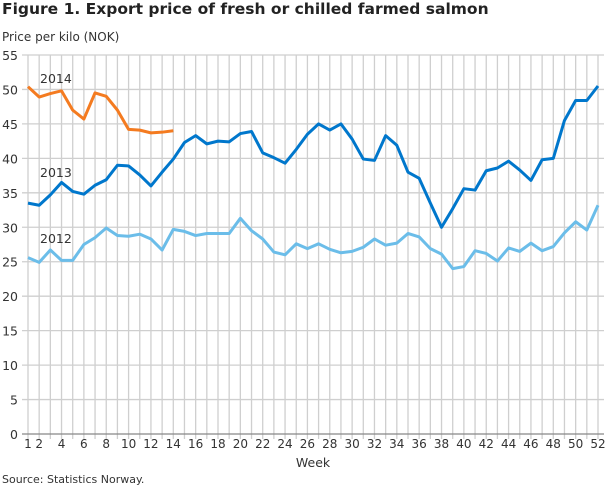 This screenshot has height=488, width=610. I want to click on x-tick-label: 52, so click(597, 444).